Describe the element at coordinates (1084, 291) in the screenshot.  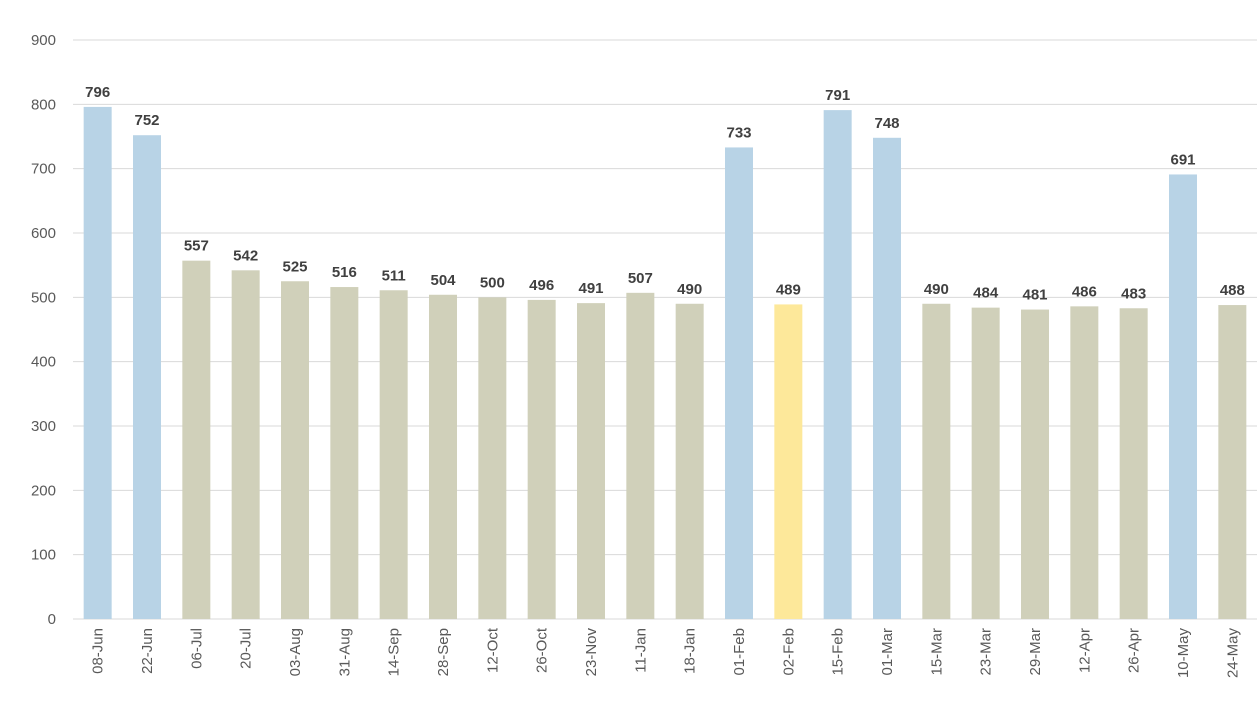
I see `data-label: 486` at that location.